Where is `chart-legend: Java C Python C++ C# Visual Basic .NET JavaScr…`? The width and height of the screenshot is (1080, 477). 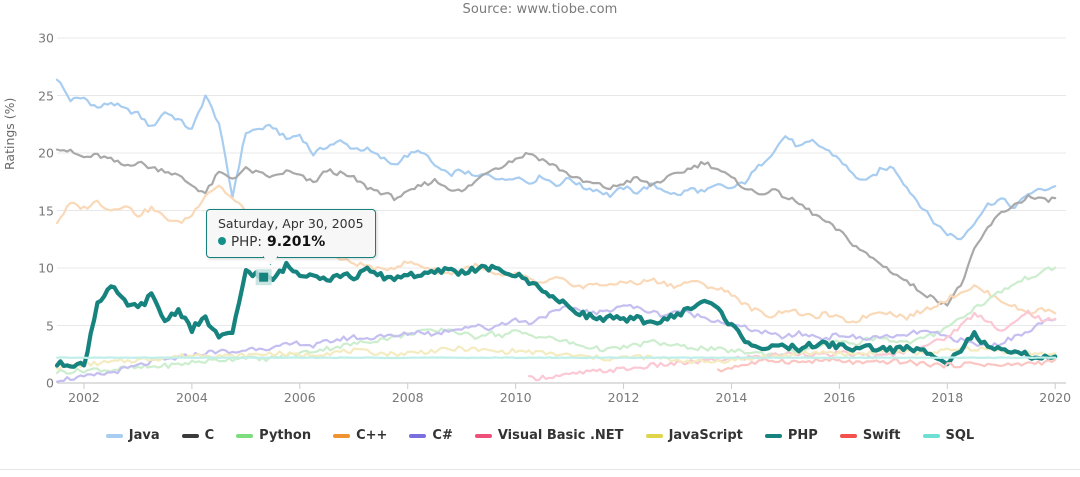
chart-legend: Java C Python C++ C# Visual Basic .NET JavaScr… is located at coordinates (540, 435).